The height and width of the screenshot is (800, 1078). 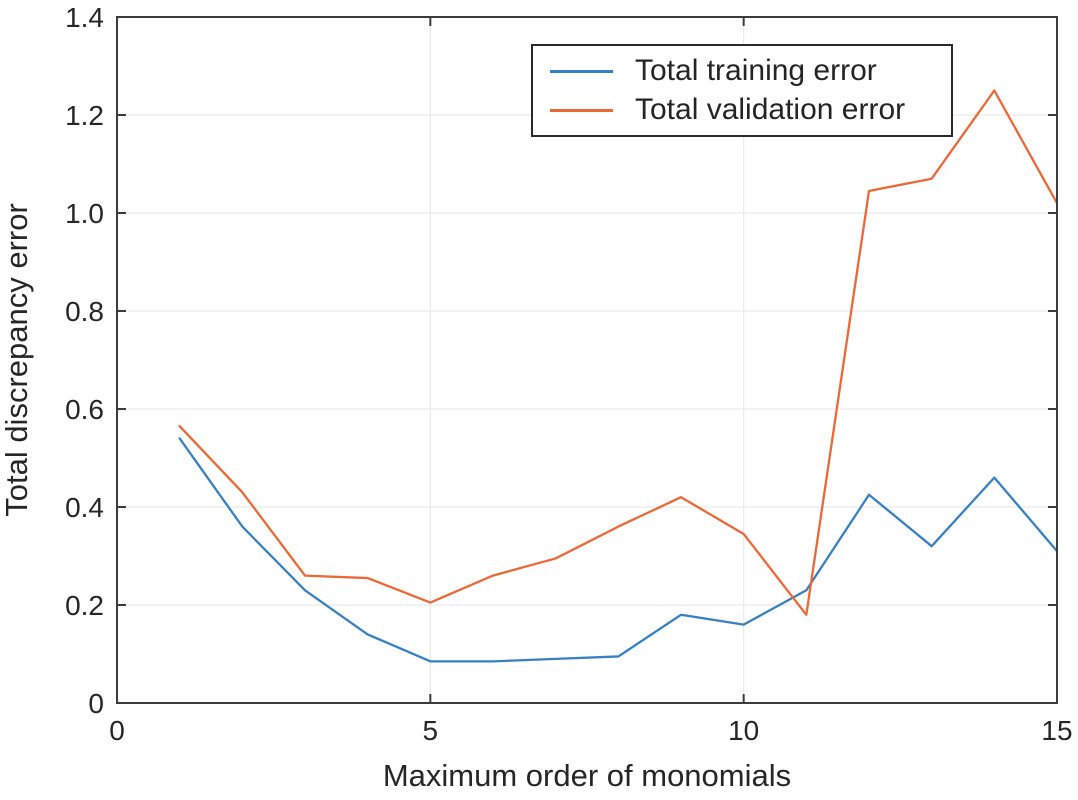 What do you see at coordinates (756, 70) in the screenshot?
I see `legend-label-training: Total training error` at bounding box center [756, 70].